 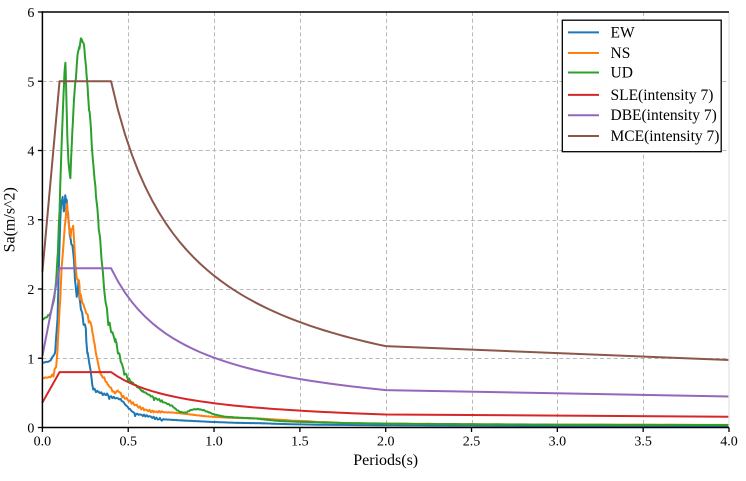 What do you see at coordinates (30, 13) in the screenshot?
I see `svg-text: 6` at bounding box center [30, 13].